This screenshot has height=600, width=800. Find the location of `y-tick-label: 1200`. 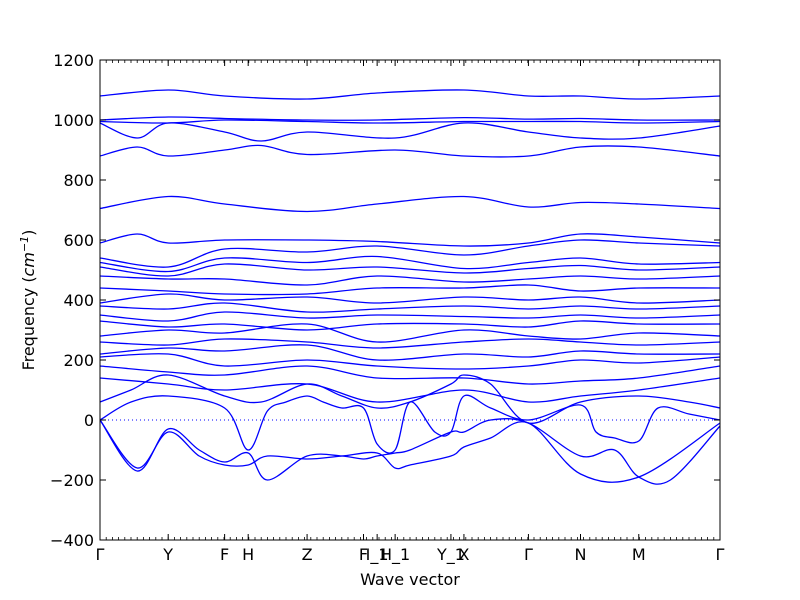

y-tick-label: 1200 is located at coordinates (73, 60).